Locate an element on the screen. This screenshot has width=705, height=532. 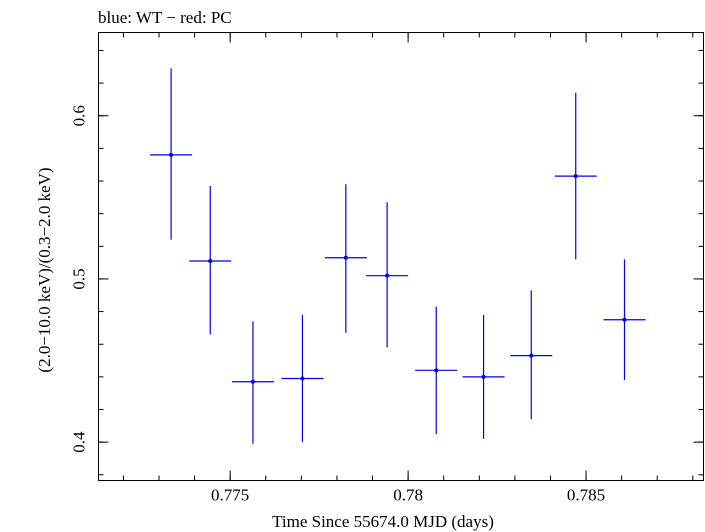
y-tick-label: 0.5 is located at coordinates (79, 278).